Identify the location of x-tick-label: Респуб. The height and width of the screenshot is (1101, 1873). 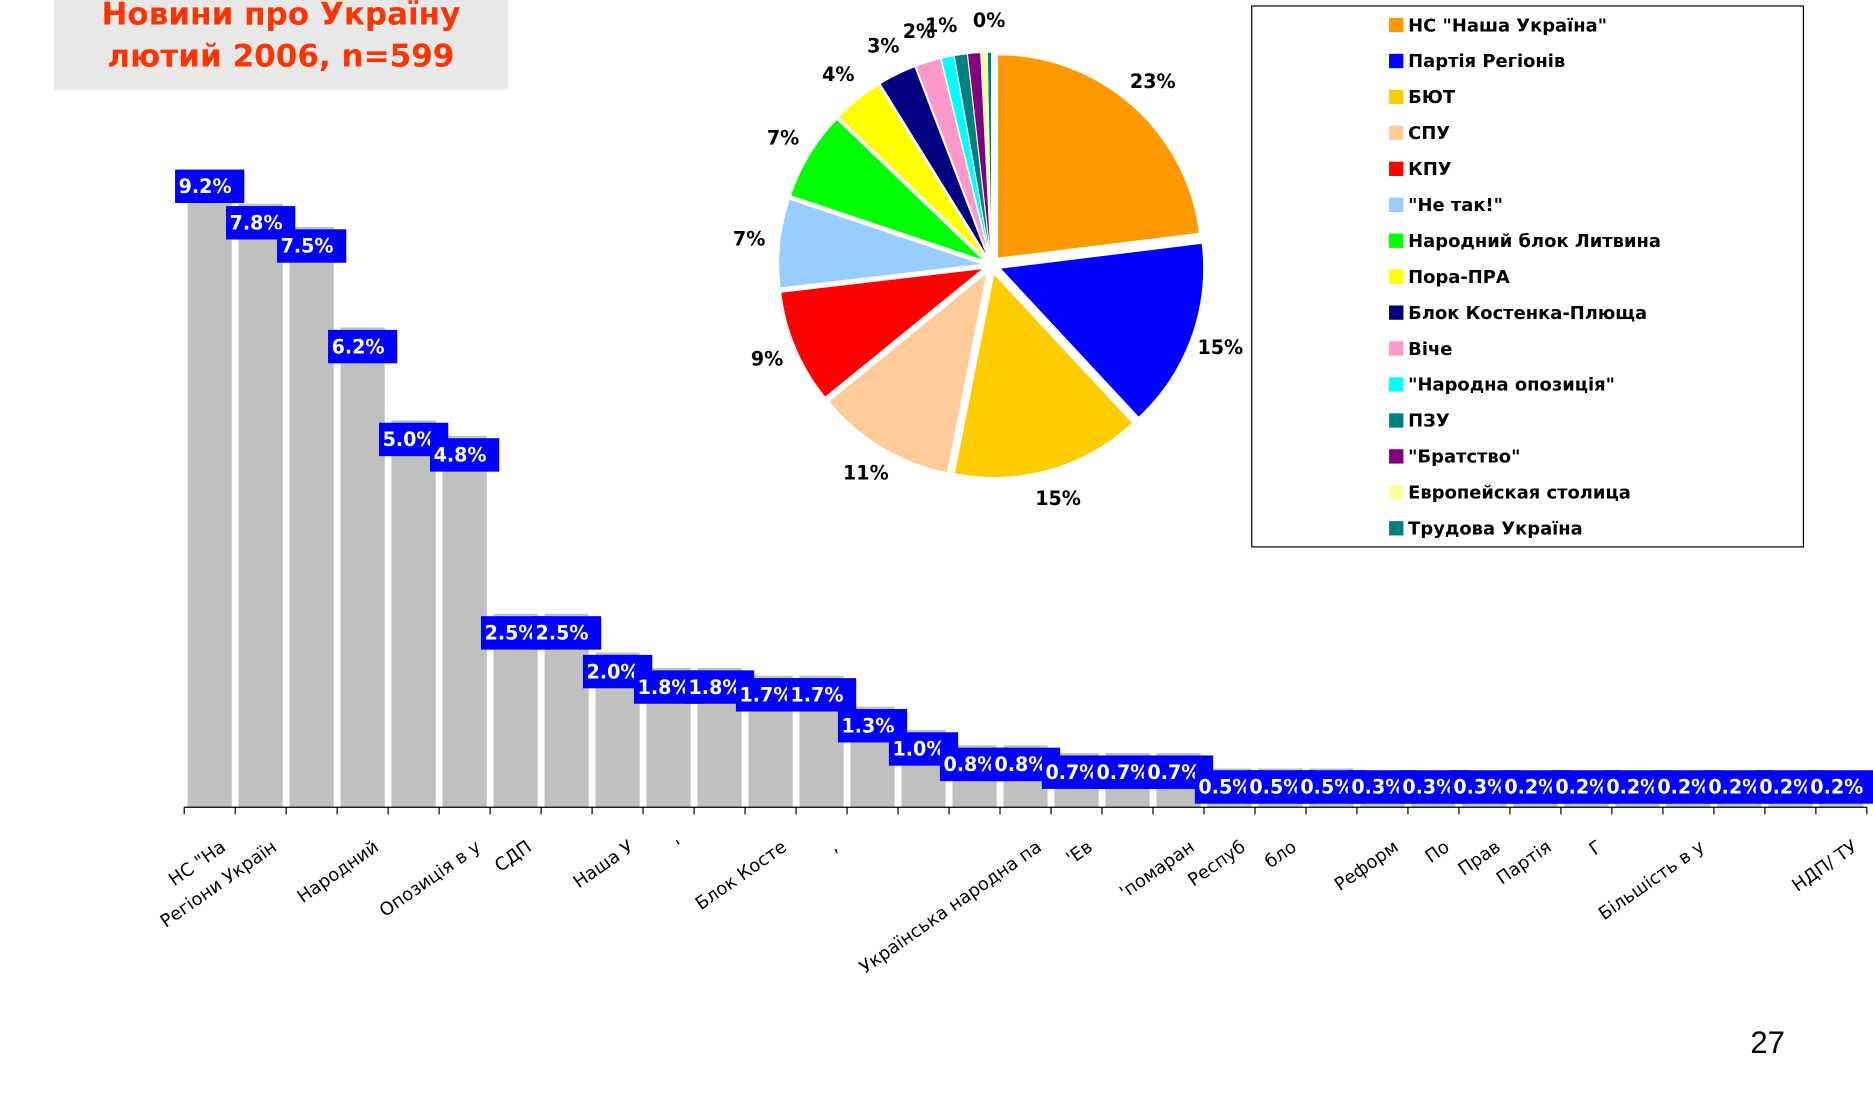
(1216, 863).